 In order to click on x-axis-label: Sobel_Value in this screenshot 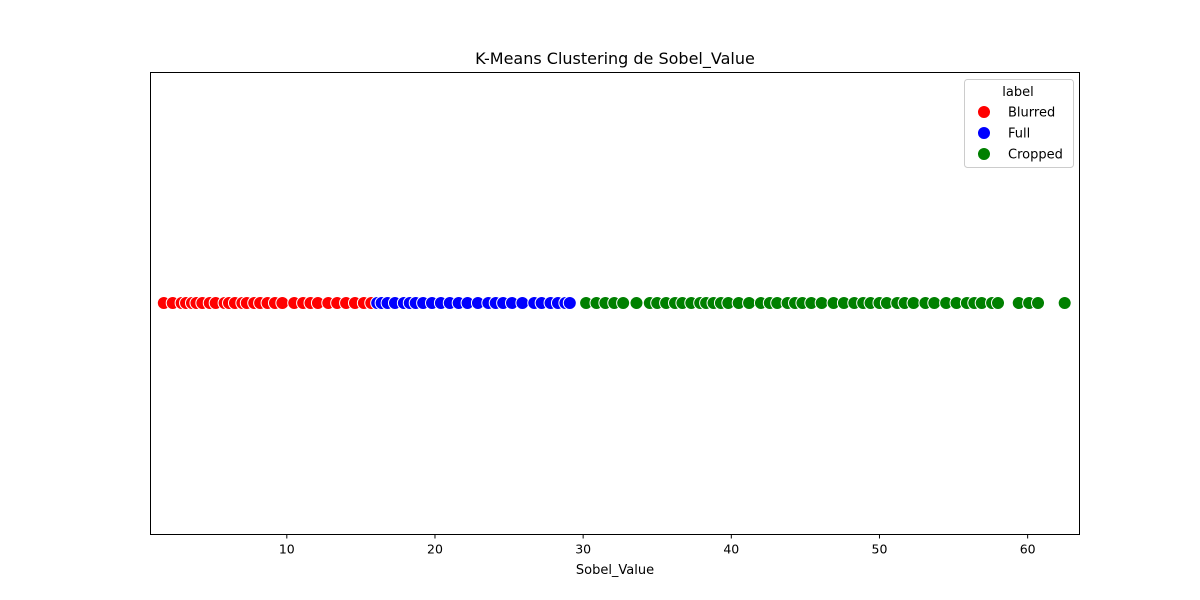, I will do `click(615, 570)`.